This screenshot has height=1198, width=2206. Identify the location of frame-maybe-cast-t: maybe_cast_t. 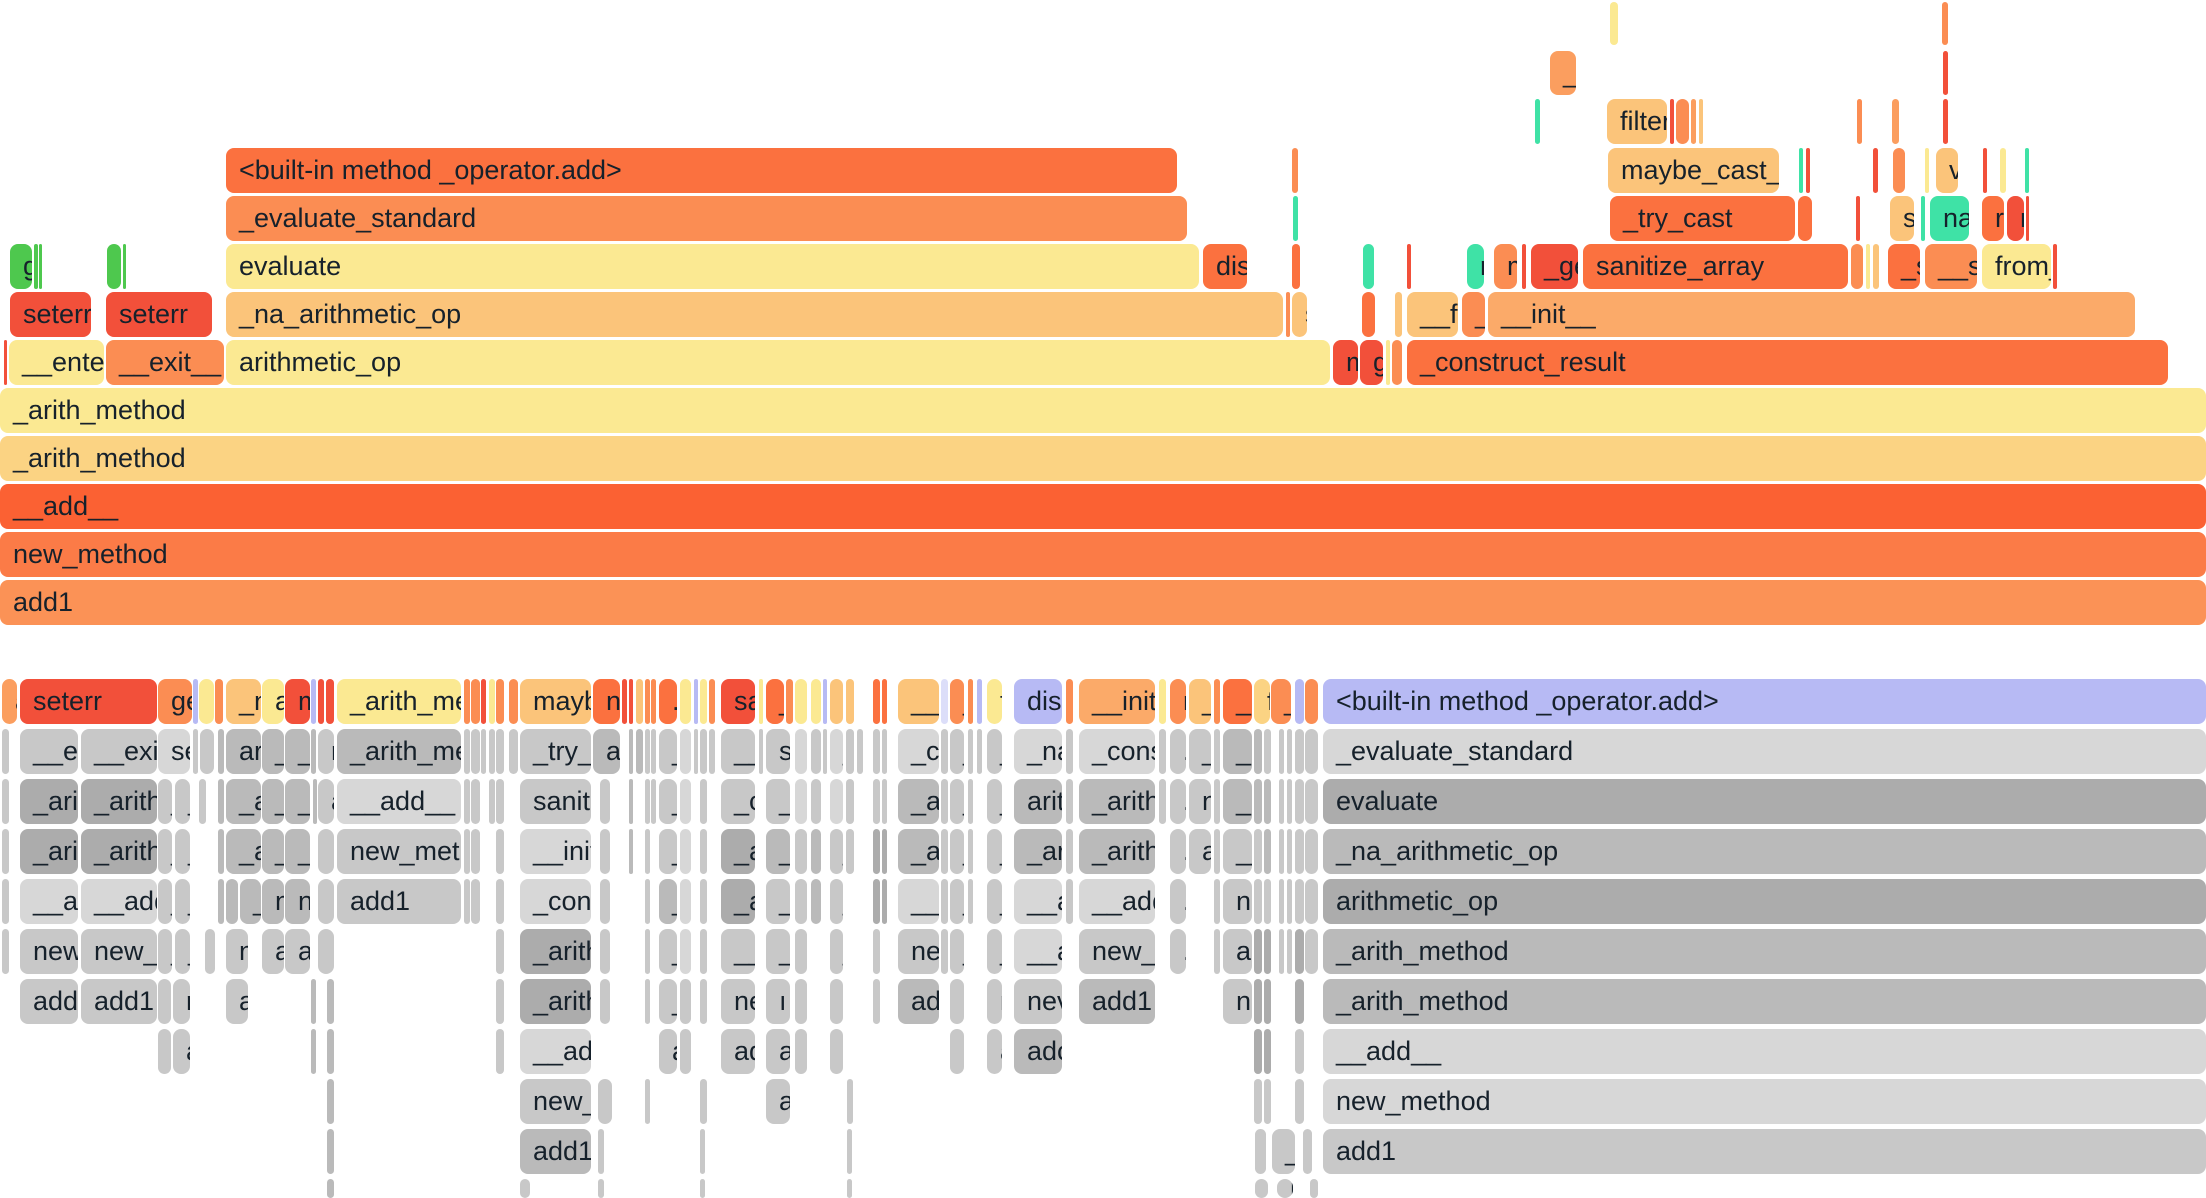
(1693, 170).